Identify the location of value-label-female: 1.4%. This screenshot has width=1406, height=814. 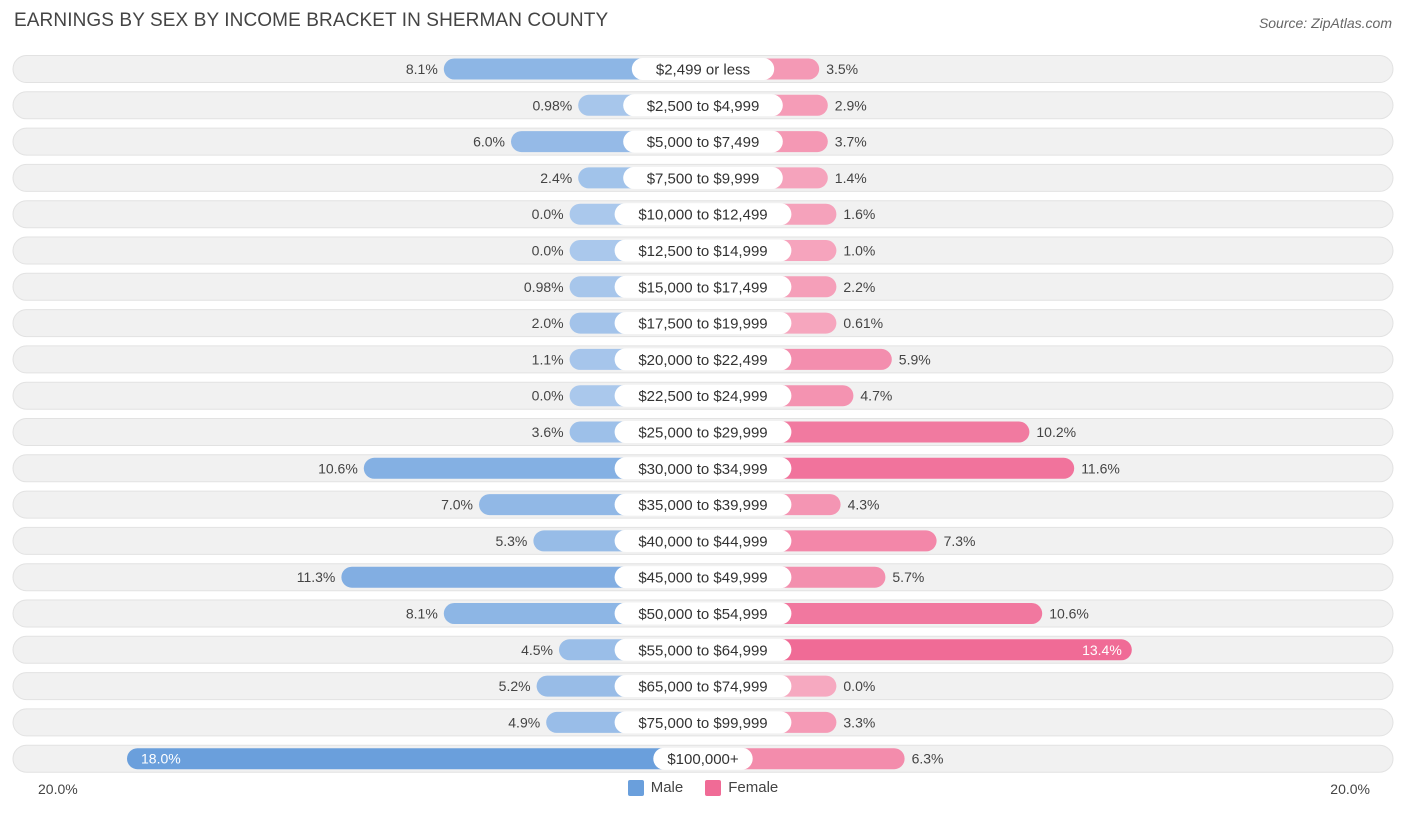
(851, 178).